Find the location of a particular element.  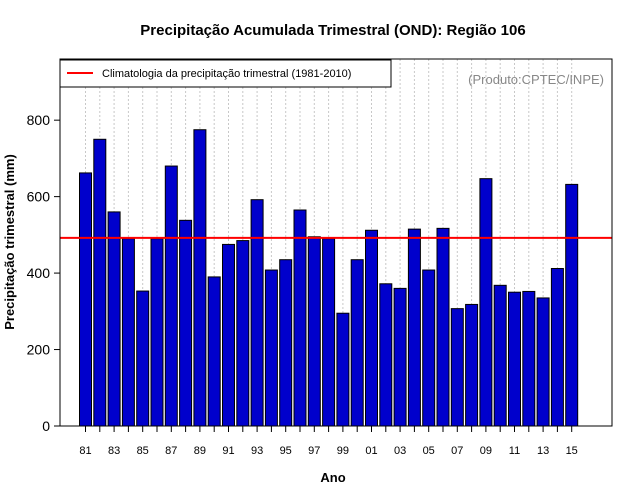

y-tick-label: 800 is located at coordinates (39, 120).